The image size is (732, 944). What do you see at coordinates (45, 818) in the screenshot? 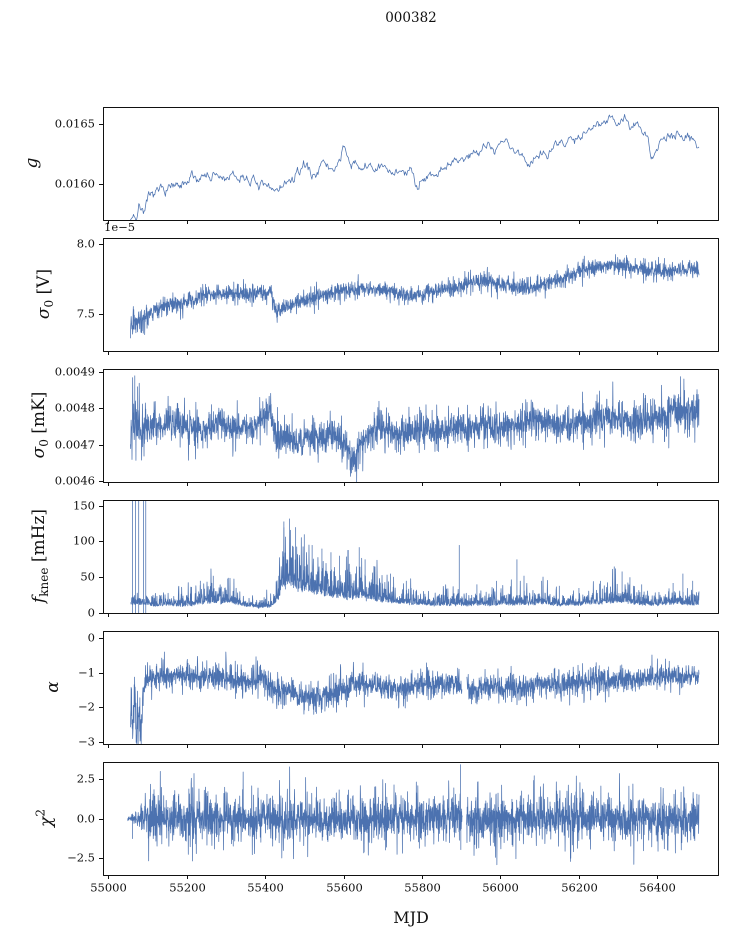
I see `y-axis-label-chi2: χ2` at bounding box center [45, 818].